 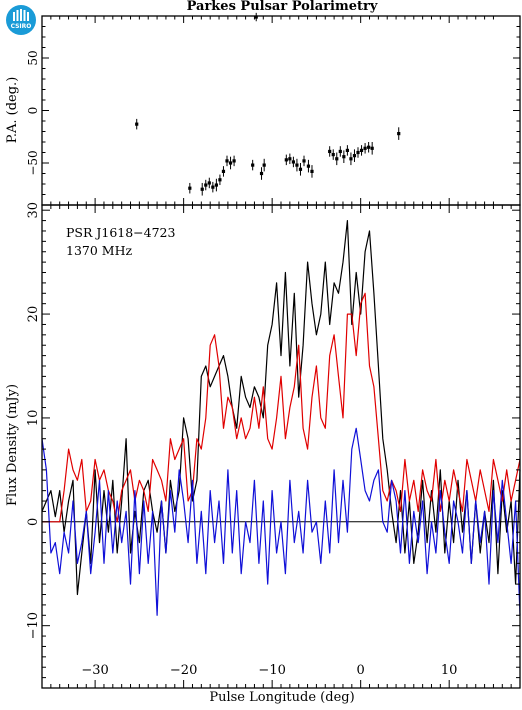 I want to click on flux-y-tick-label: 10, so click(x=33, y=418).